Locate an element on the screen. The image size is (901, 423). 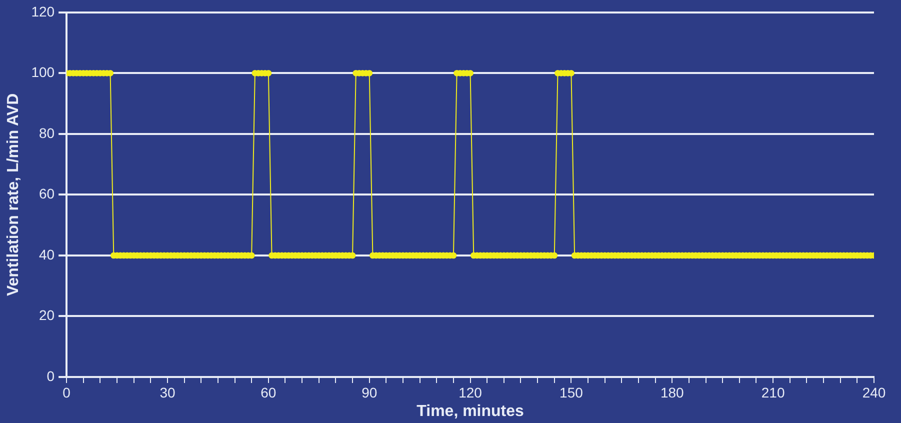
y-tick-label: 0 is located at coordinates (50, 376).